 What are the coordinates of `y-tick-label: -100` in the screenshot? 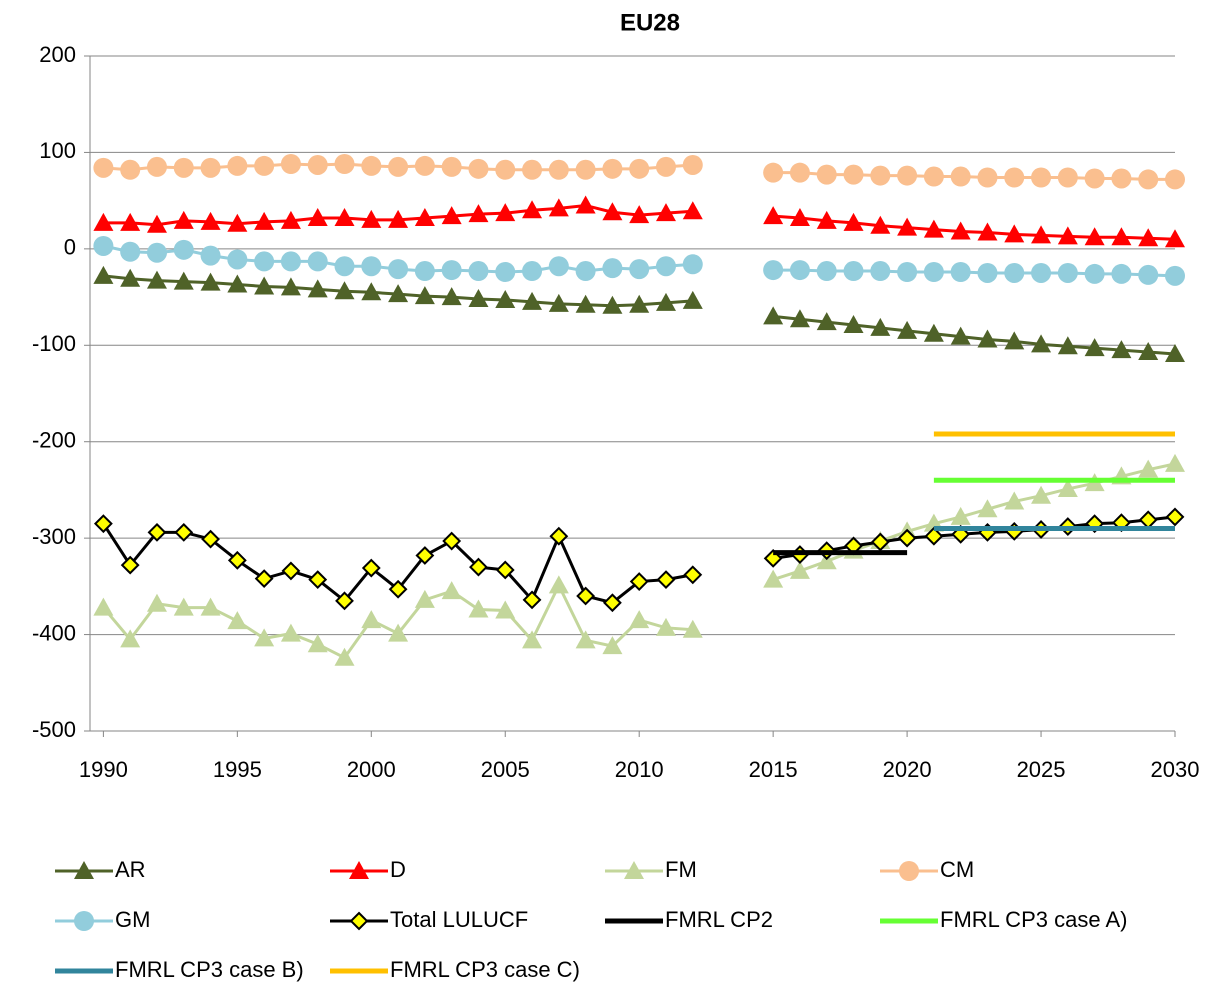 It's located at (54, 343).